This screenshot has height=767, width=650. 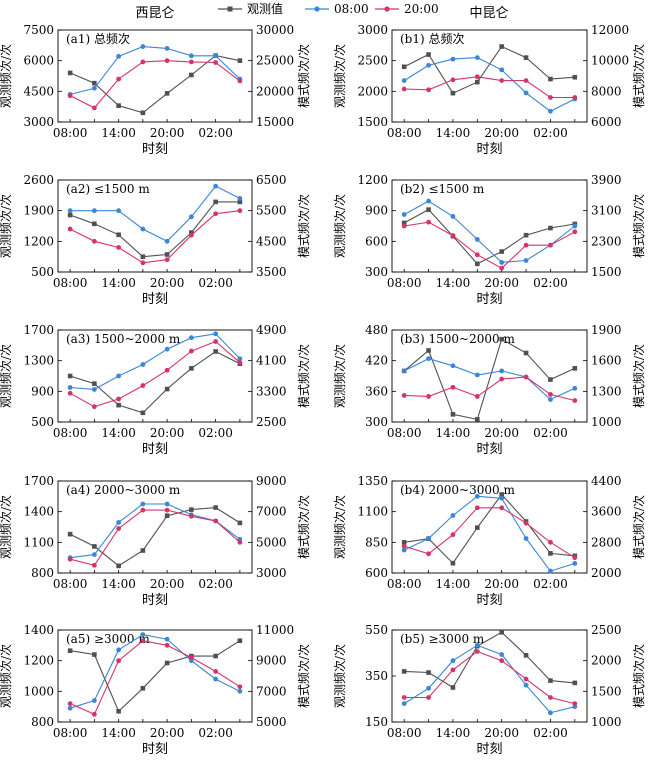 I want to click on y-tick-label: 2000, so click(x=372, y=91).